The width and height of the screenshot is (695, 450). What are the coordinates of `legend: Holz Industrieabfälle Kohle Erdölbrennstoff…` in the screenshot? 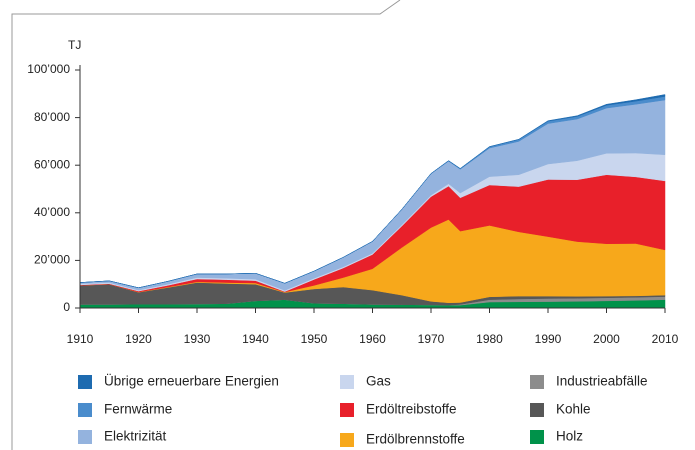 It's located at (363, 410).